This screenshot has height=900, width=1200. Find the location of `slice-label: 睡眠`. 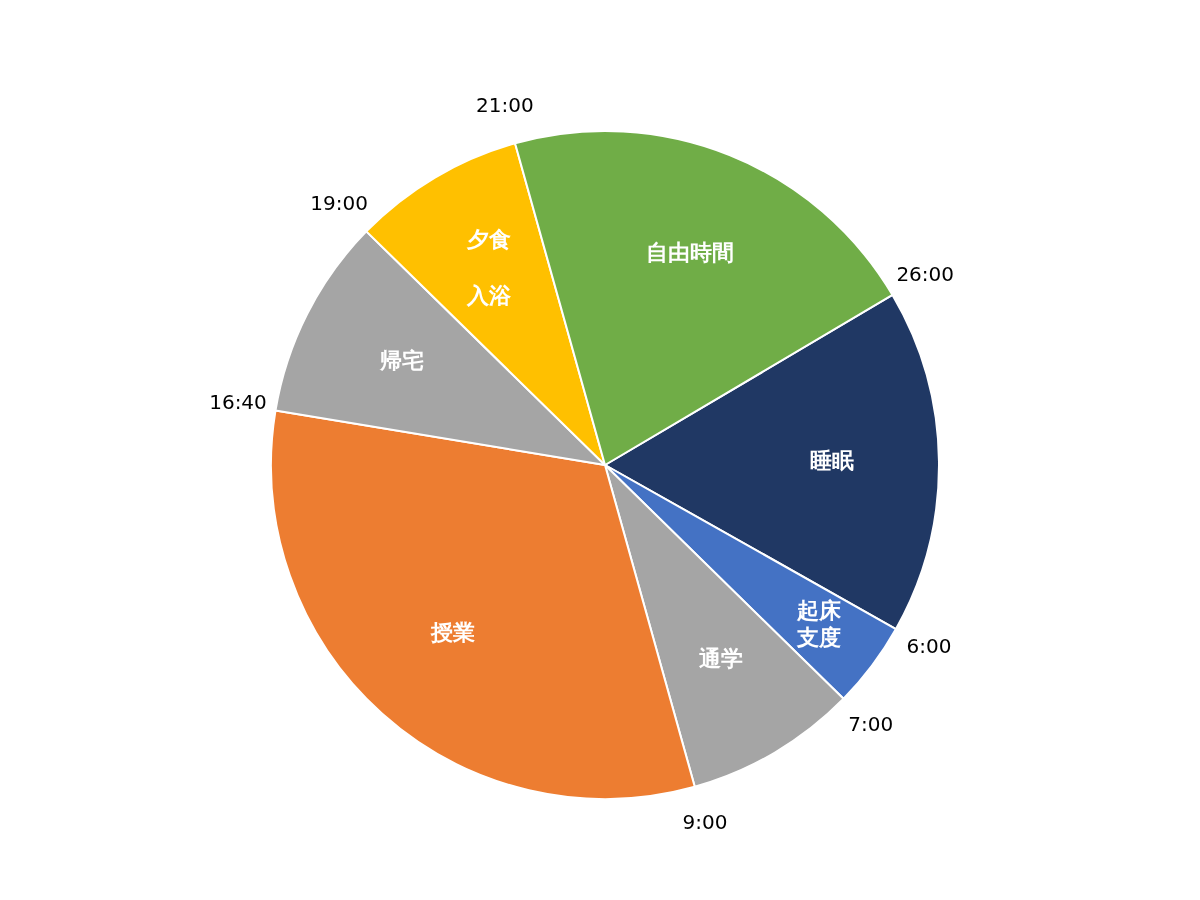

slice-label: 睡眠 is located at coordinates (832, 461).